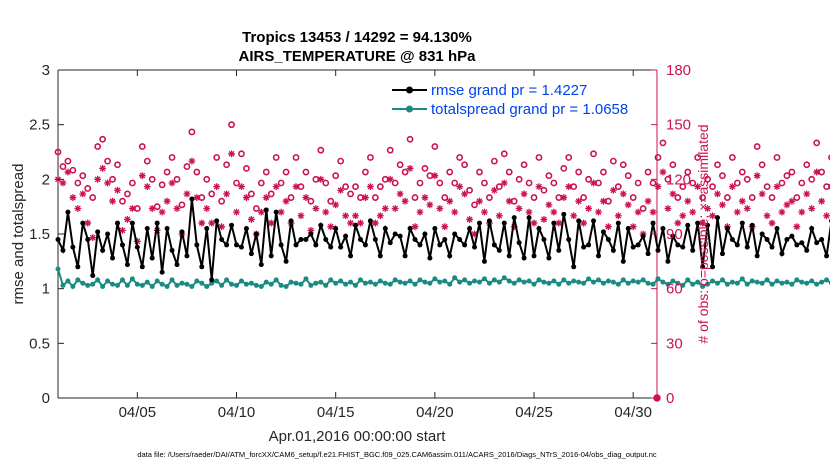 Image resolution: width=830 pixels, height=470 pixels. Describe the element at coordinates (39, 234) in the screenshot. I see `y-tick-label: 1.5` at that location.